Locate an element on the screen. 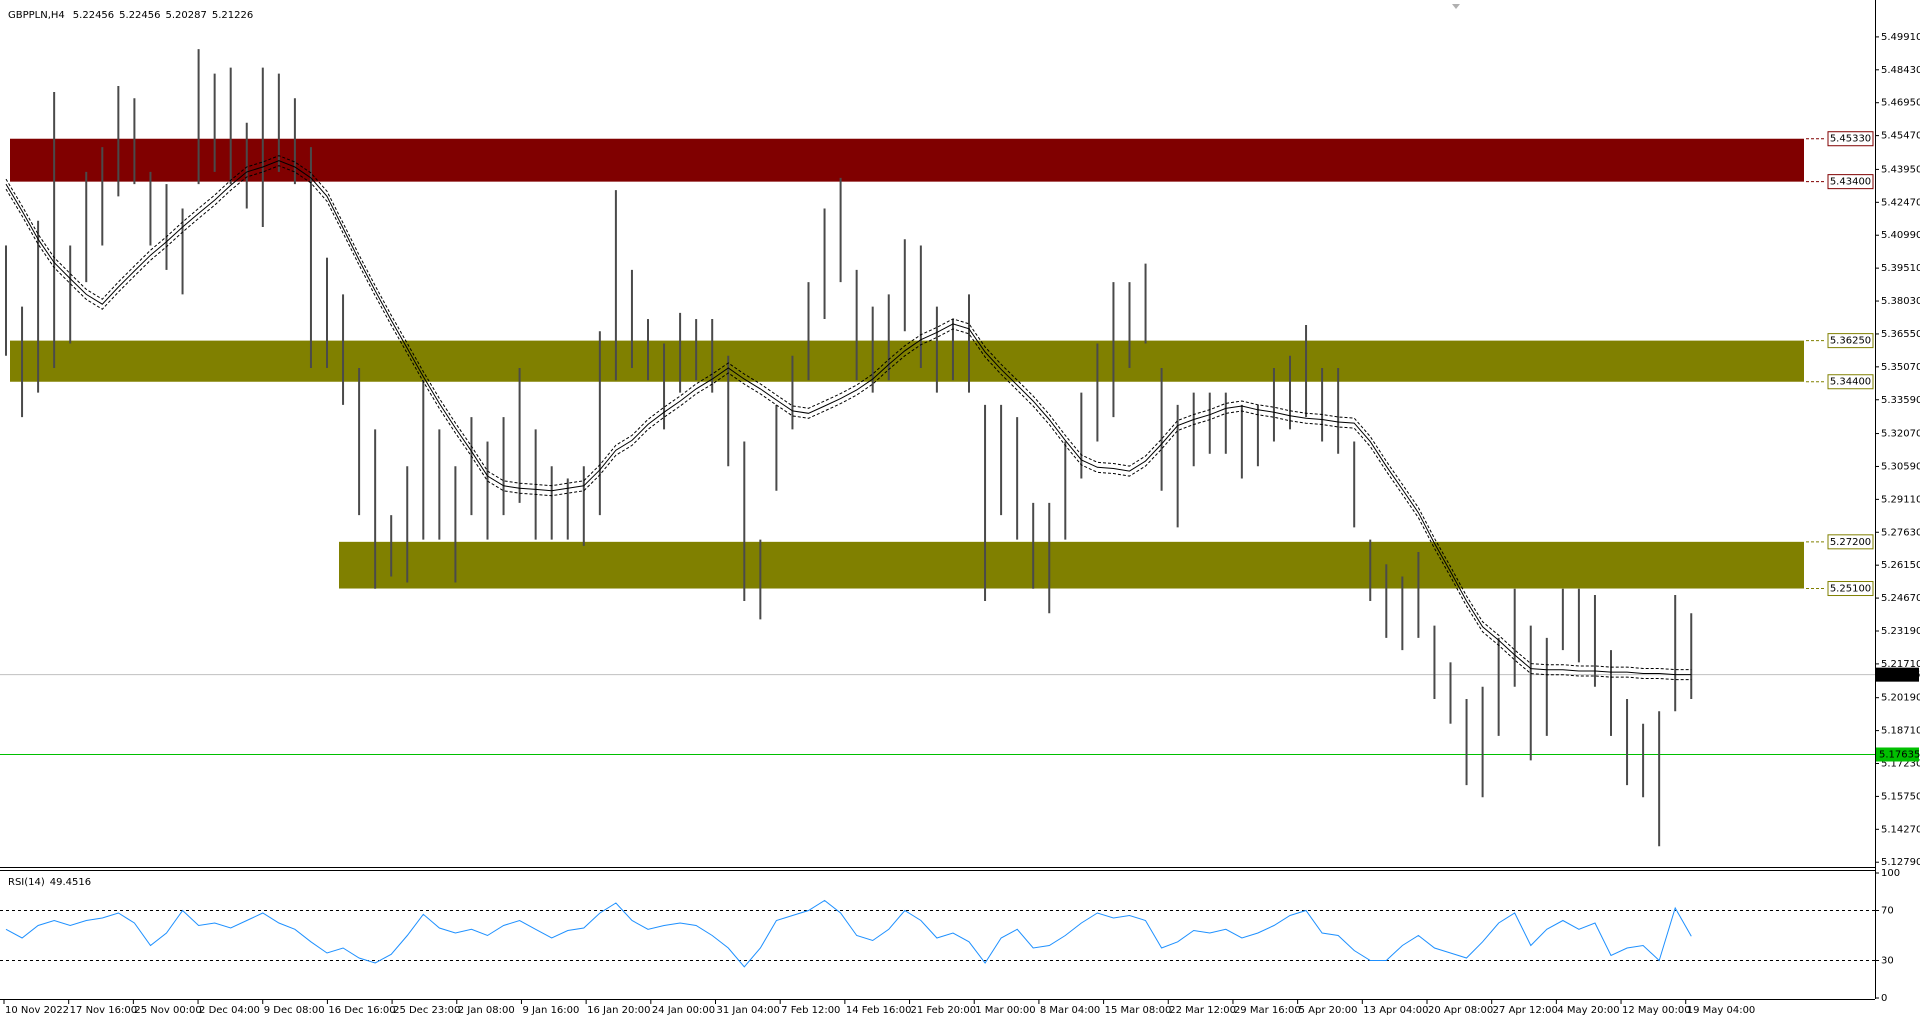 The width and height of the screenshot is (1920, 1020). price-level-label: 5.17635 is located at coordinates (1899, 754).